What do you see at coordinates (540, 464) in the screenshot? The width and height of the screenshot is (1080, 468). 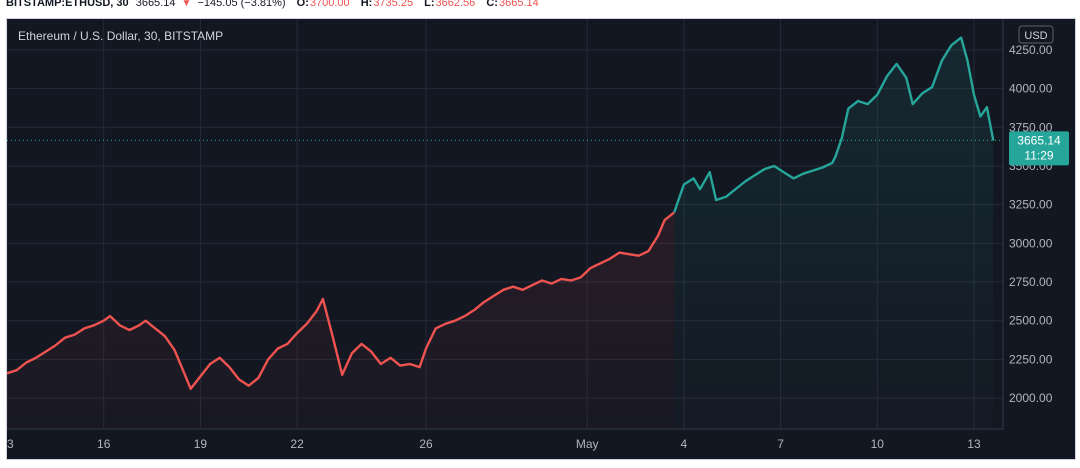 I see `footer-strip` at bounding box center [540, 464].